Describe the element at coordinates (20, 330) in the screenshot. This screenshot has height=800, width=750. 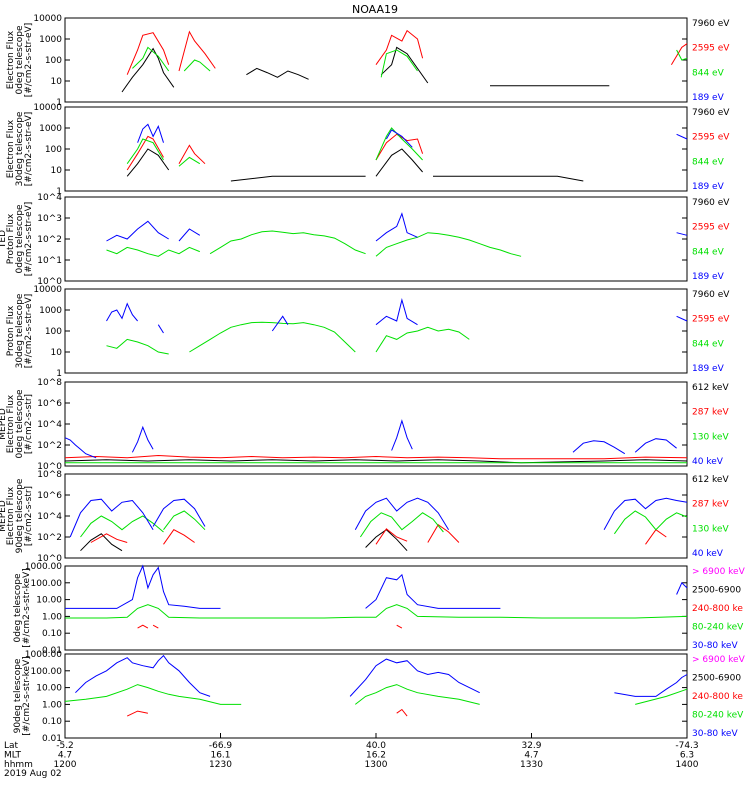
I see `y-axis-label: 30deg telescope` at that location.